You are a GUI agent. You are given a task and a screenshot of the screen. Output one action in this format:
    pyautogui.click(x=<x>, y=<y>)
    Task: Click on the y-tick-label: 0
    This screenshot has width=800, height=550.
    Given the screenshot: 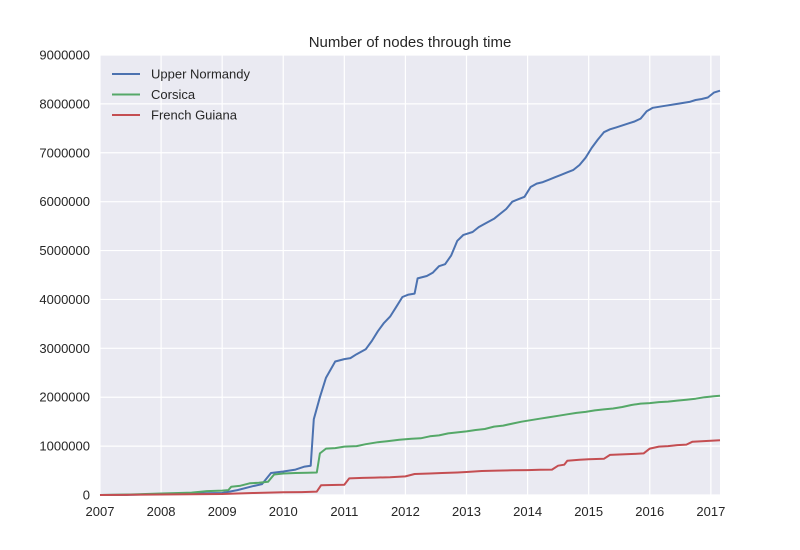 What is the action you would take?
    pyautogui.click(x=86, y=495)
    